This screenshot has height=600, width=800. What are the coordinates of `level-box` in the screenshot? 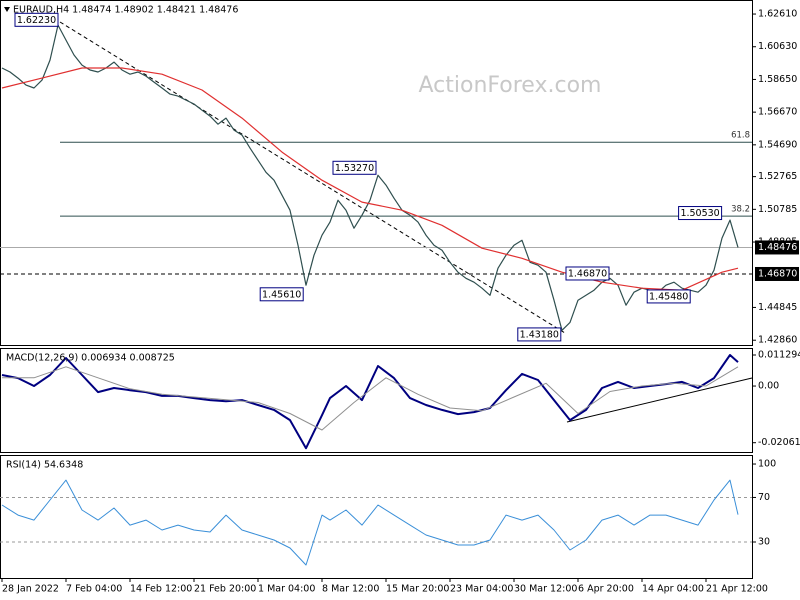 It's located at (777, 273).